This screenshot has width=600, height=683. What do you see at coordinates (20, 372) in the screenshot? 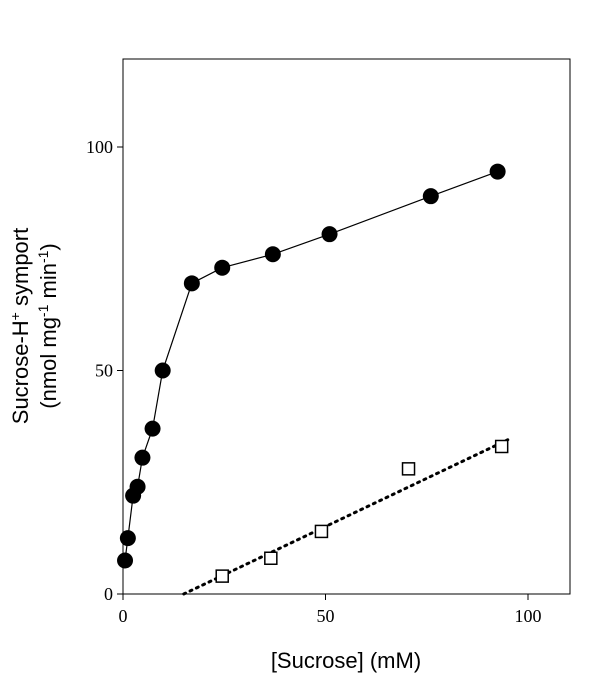
I see `y-axis-title-line1-main: Sucrose-H` at bounding box center [20, 372].